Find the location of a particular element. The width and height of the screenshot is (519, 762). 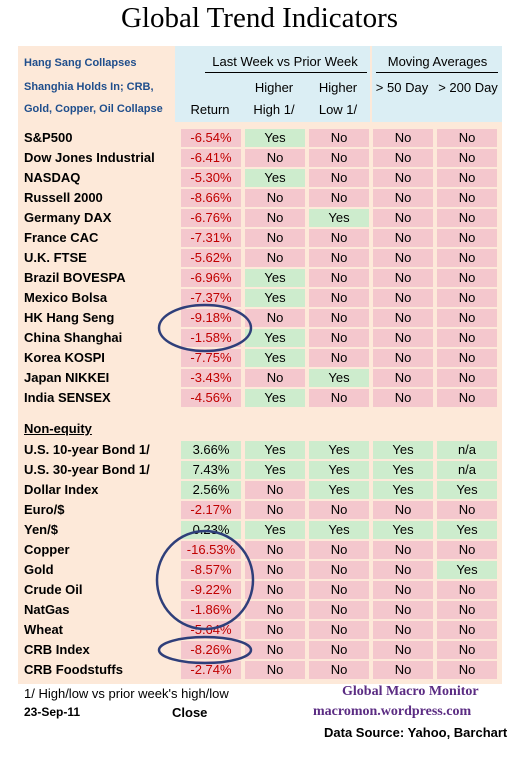

header-shade-last-week is located at coordinates (272, 84).